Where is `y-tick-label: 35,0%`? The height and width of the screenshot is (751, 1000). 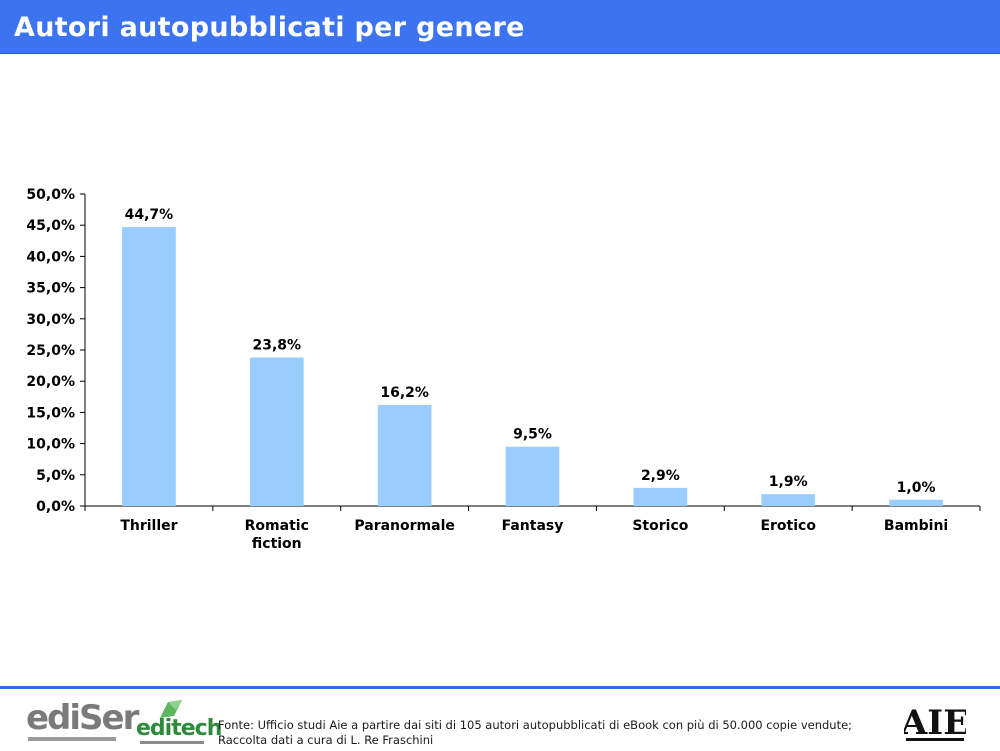
y-tick-label: 35,0% is located at coordinates (50, 289).